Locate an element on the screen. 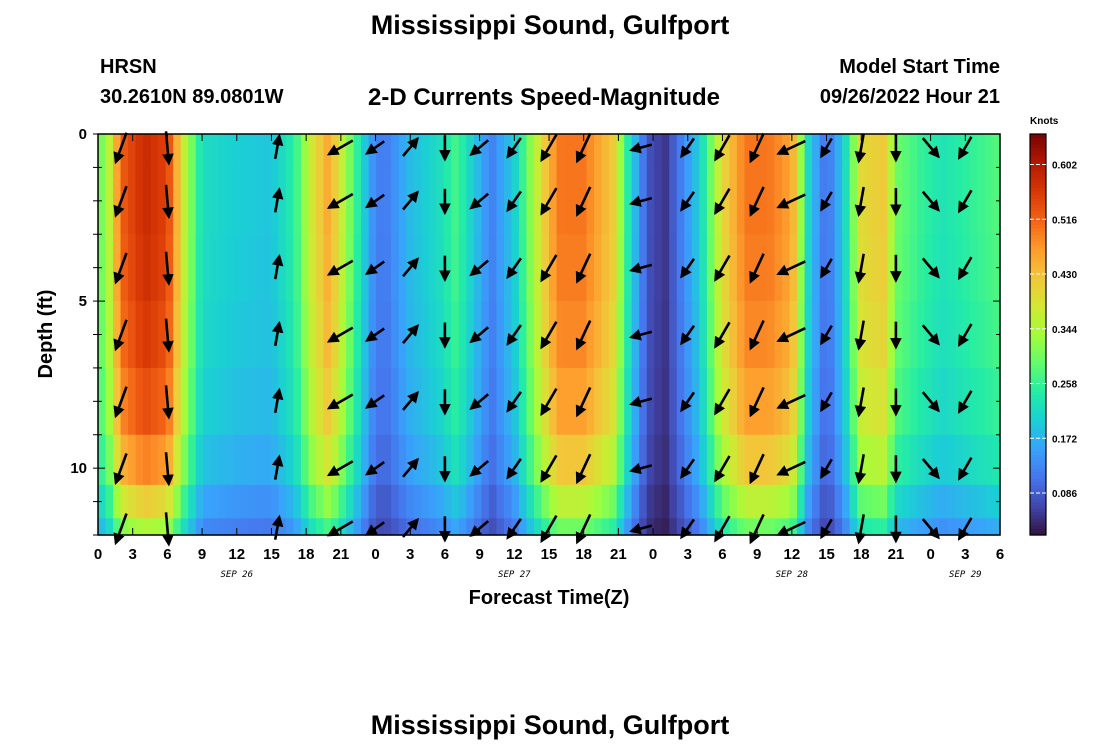  product-title: 2-D Currents Speed-Magnitude is located at coordinates (544, 97).